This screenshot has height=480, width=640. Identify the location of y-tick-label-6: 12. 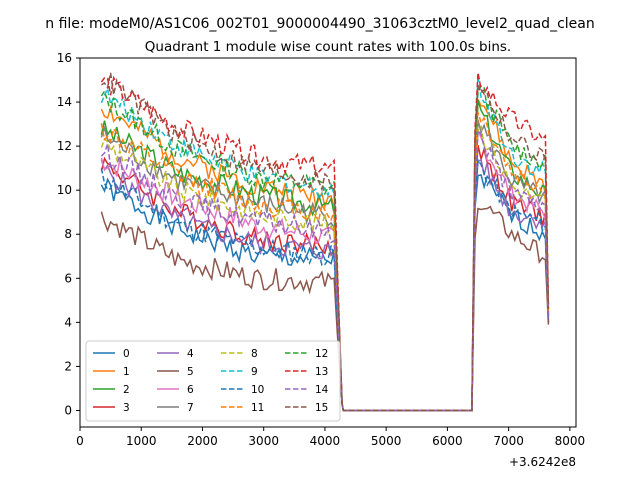
(64, 146).